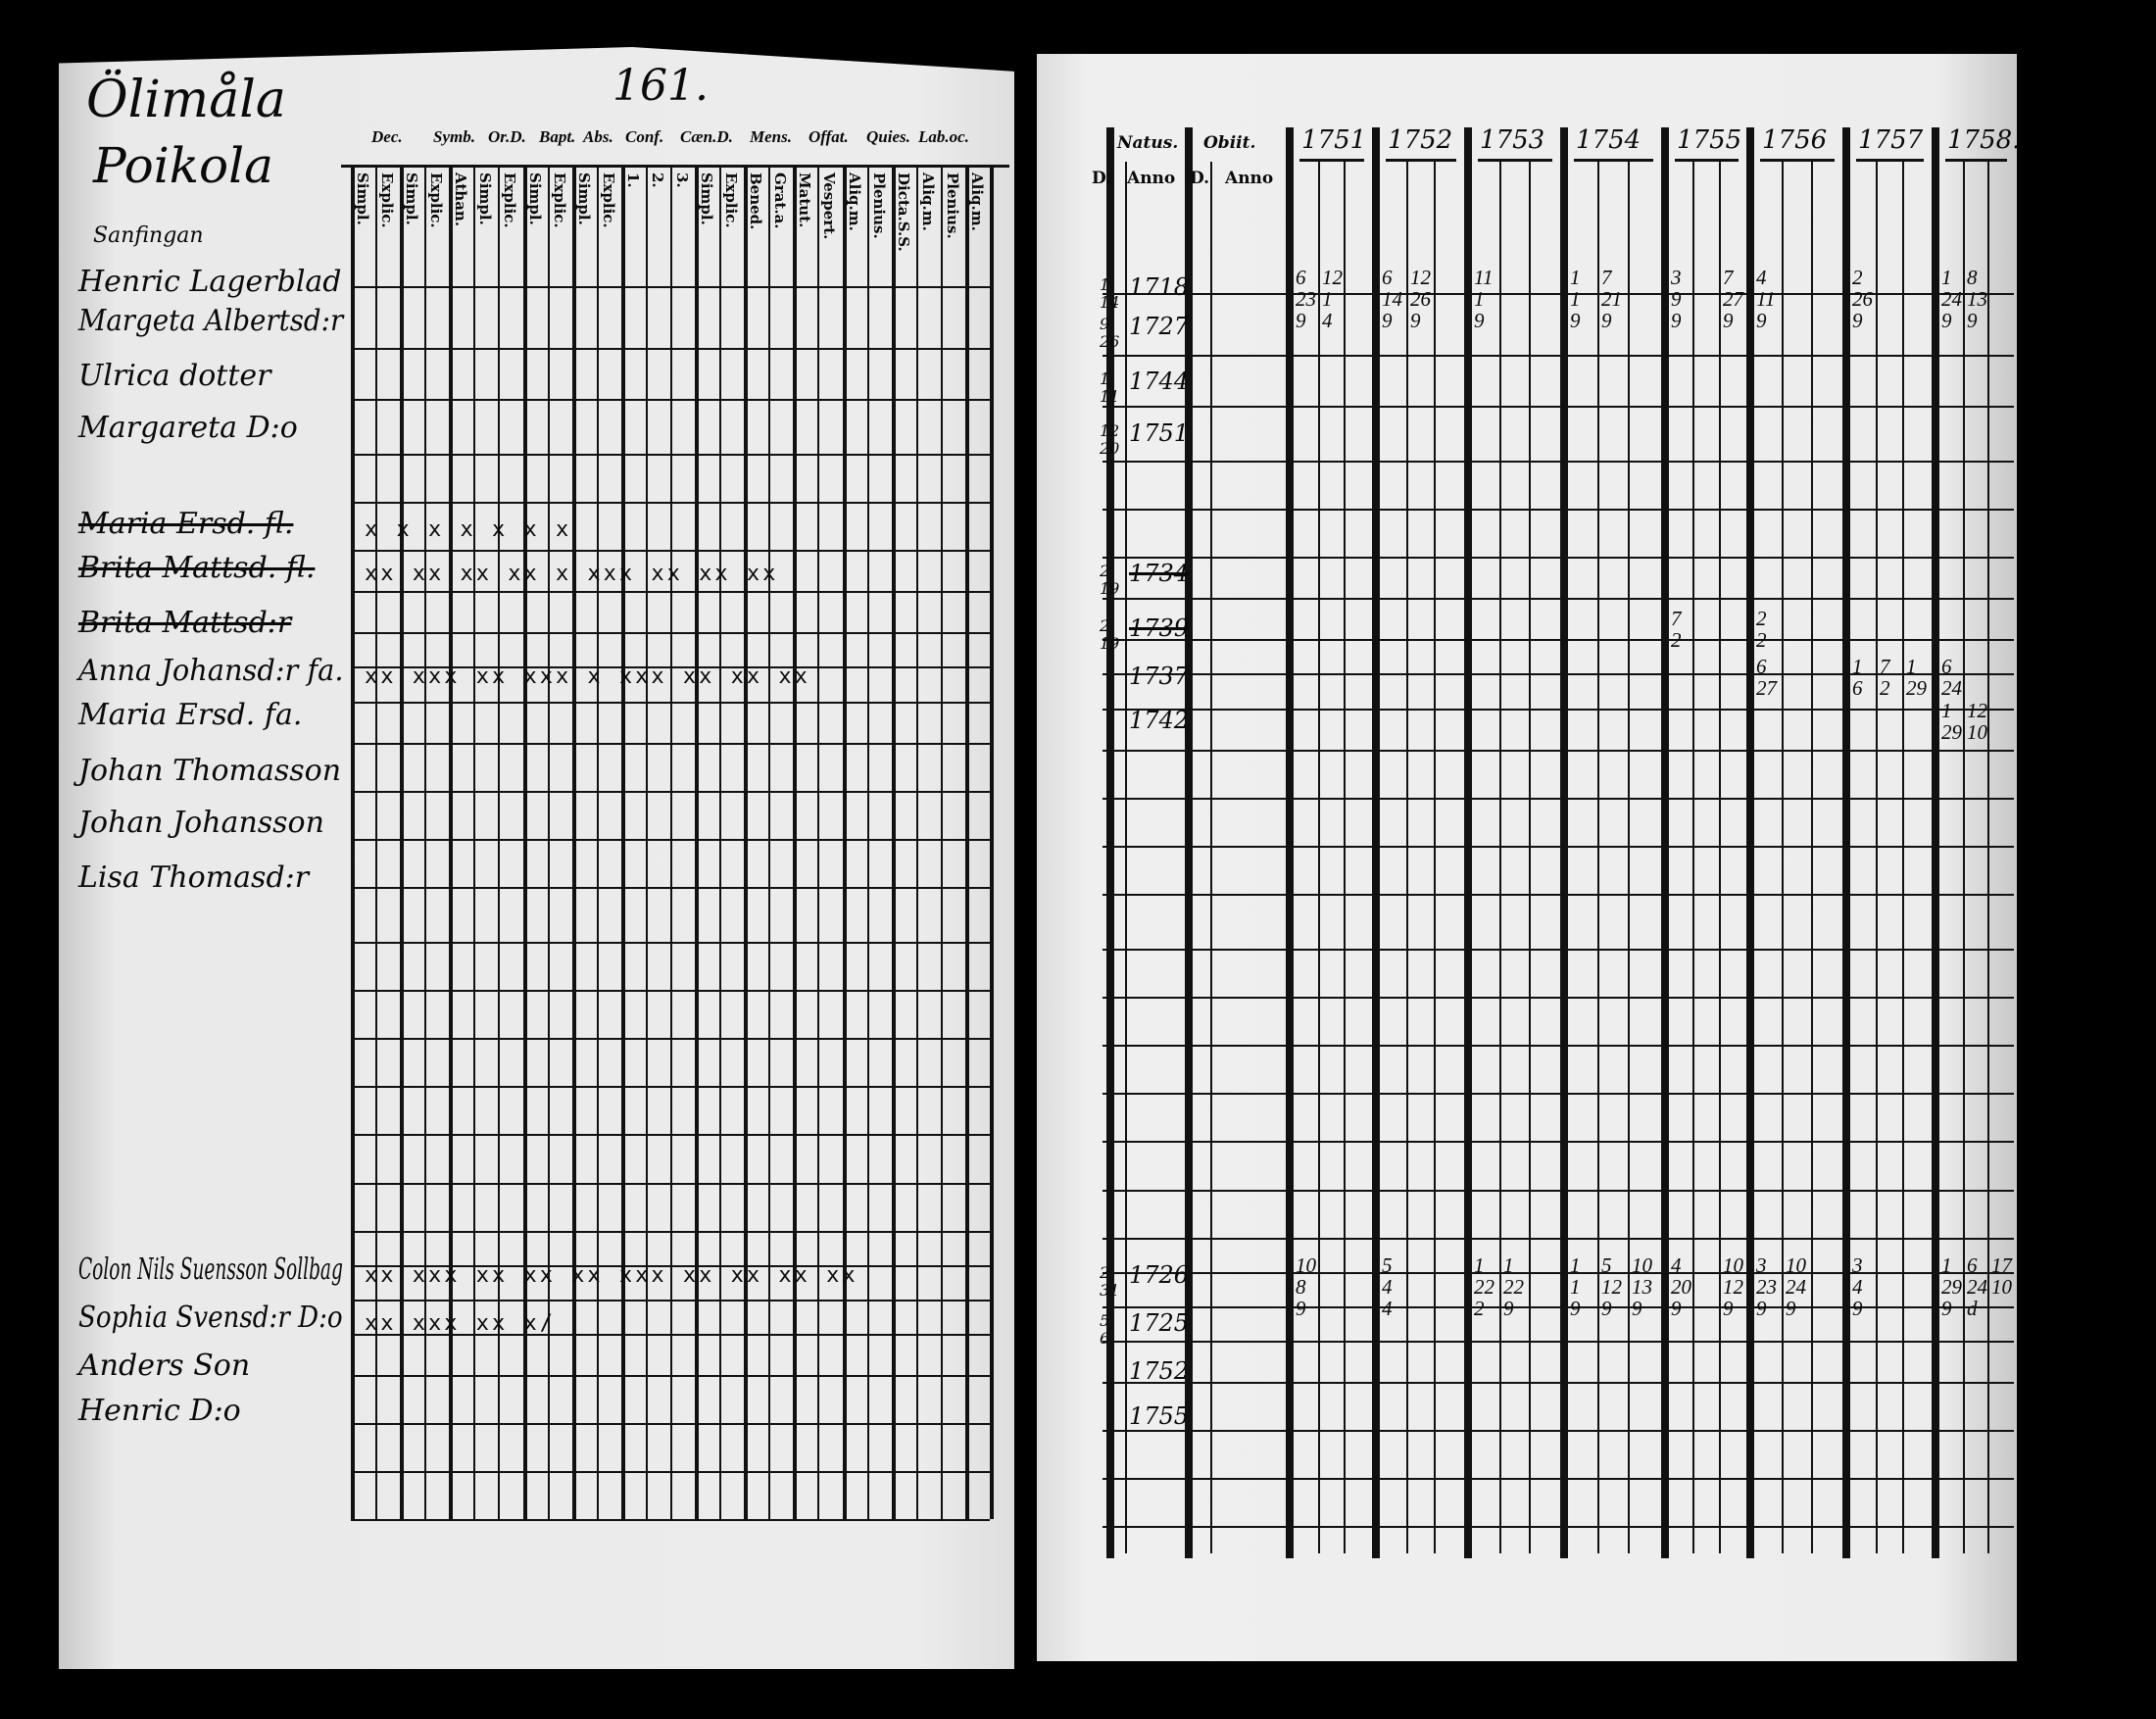 The image size is (2156, 1719). What do you see at coordinates (210, 1318) in the screenshot?
I see `entry-name: Sophia Svensd:r D:o` at bounding box center [210, 1318].